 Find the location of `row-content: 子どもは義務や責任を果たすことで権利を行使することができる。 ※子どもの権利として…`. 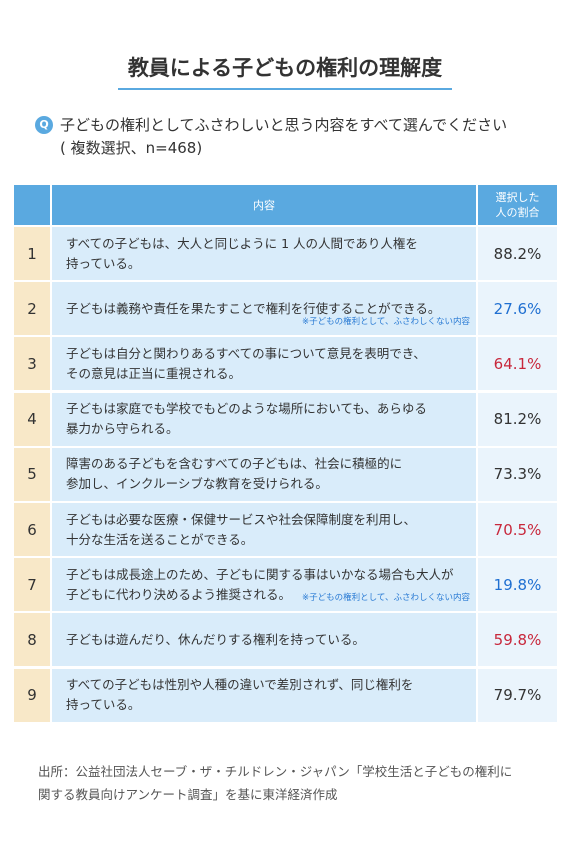

row-content: 子どもは義務や責任を果たすことで権利を行使することができる。 ※子どもの権利として… is located at coordinates (264, 309).